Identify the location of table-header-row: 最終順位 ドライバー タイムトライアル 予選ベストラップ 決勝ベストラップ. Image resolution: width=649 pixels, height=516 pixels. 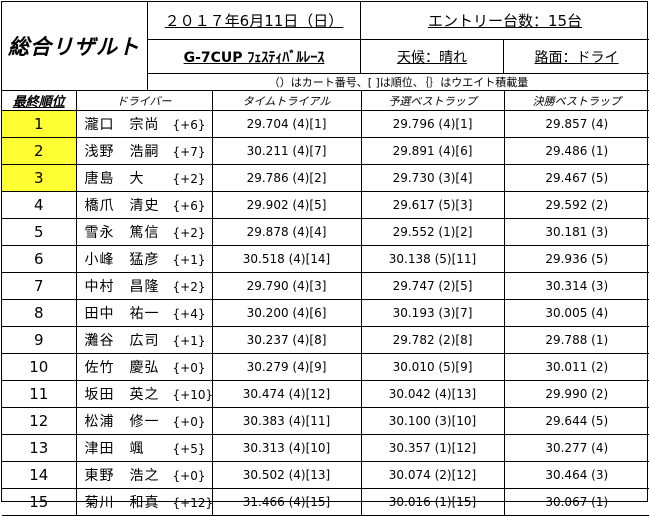
(325, 100).